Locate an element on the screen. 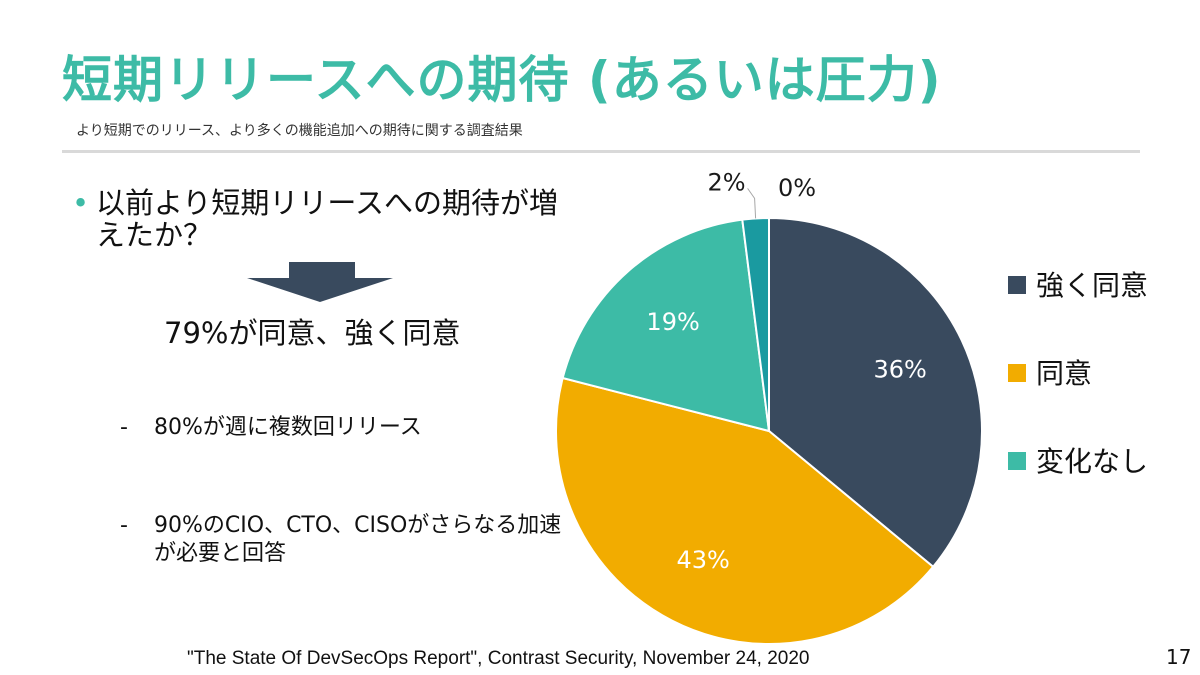  result-statement: 79%が同意、強く同意 is located at coordinates (312, 333).